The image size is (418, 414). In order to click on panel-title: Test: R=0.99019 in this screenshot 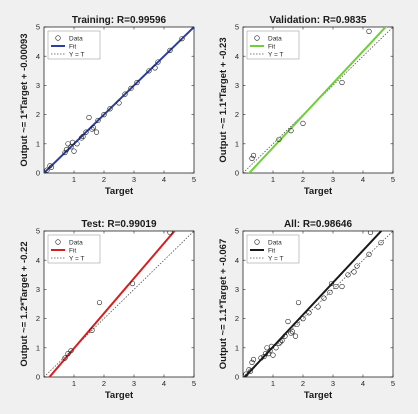, I will do `click(119, 224)`.